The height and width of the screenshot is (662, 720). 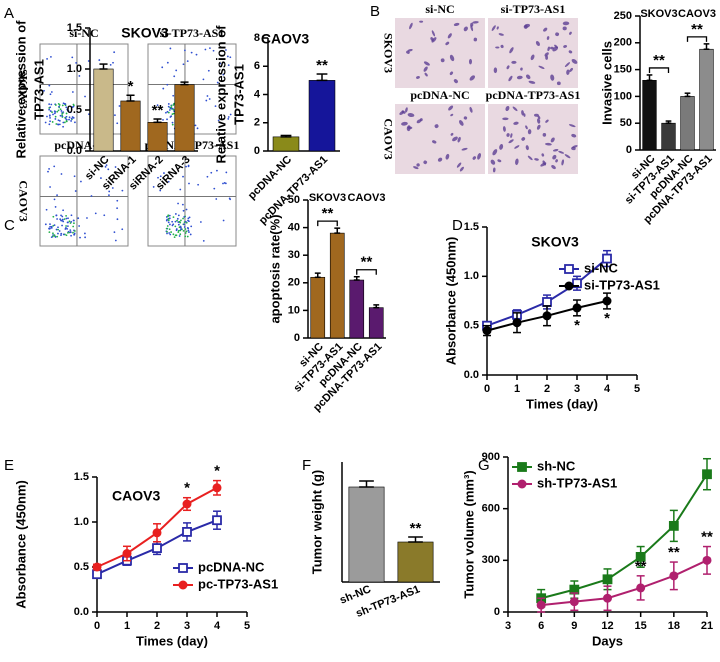 What do you see at coordinates (508, 626) in the screenshot?
I see `x-tick-label: 3` at bounding box center [508, 626].